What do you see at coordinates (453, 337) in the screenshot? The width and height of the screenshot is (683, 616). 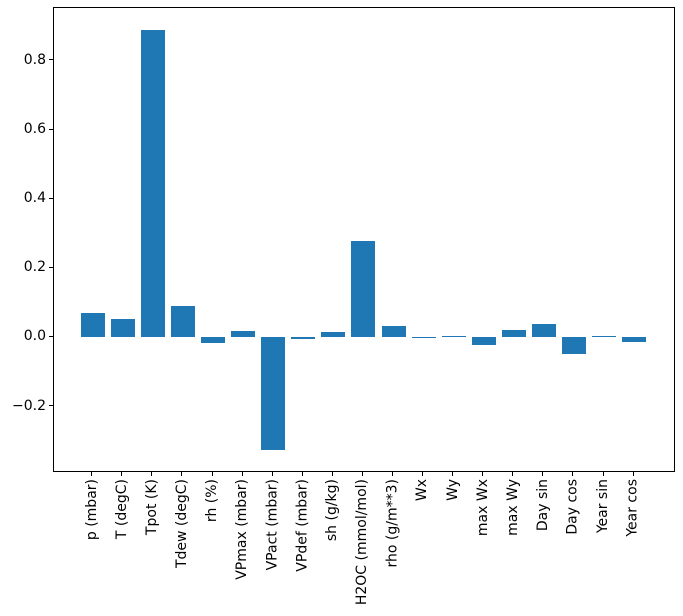 I see `bar-wy` at bounding box center [453, 337].